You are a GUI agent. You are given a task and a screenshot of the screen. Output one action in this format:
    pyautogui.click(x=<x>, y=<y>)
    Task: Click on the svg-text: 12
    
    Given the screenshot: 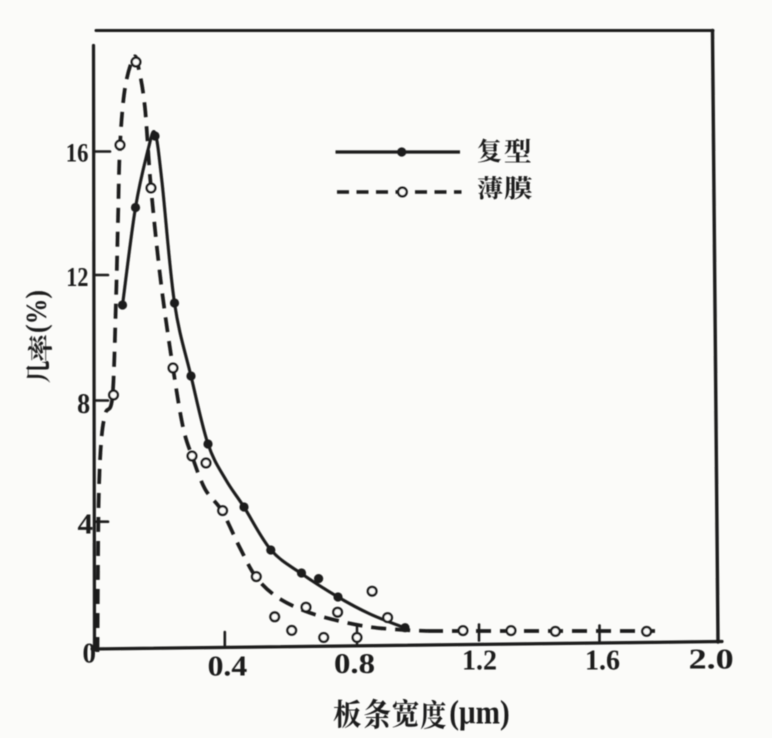 What is the action you would take?
    pyautogui.click(x=77, y=277)
    